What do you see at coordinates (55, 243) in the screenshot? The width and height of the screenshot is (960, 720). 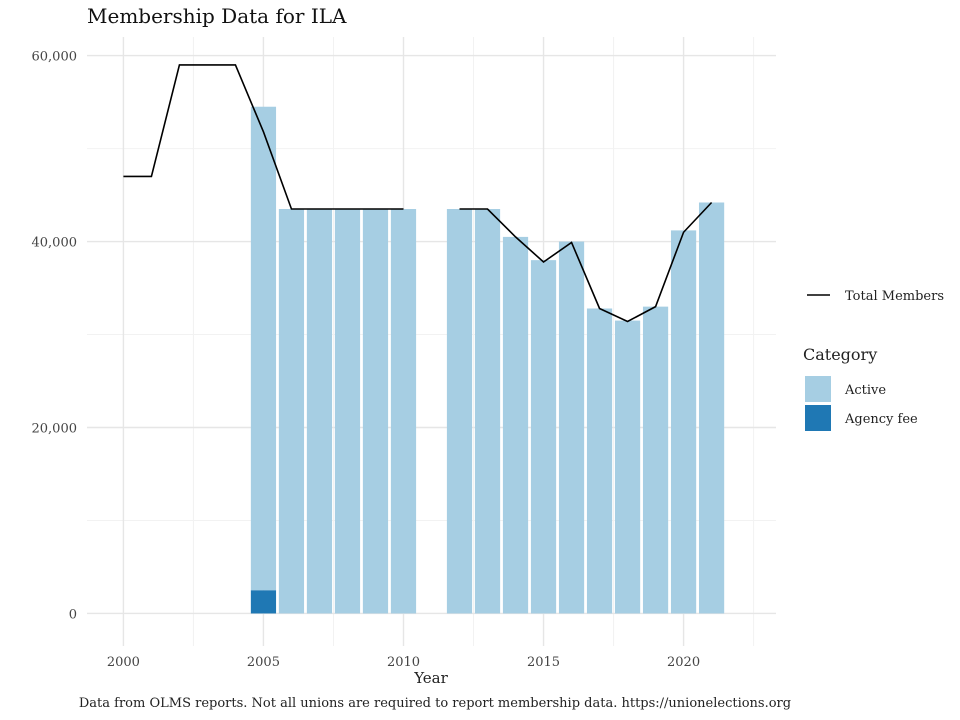 I see `y-tick-label: 40,000` at bounding box center [55, 243].